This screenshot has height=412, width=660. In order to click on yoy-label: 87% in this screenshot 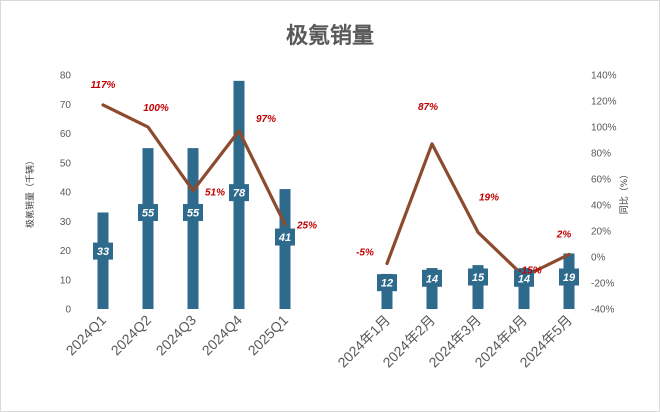, I will do `click(428, 107)`.